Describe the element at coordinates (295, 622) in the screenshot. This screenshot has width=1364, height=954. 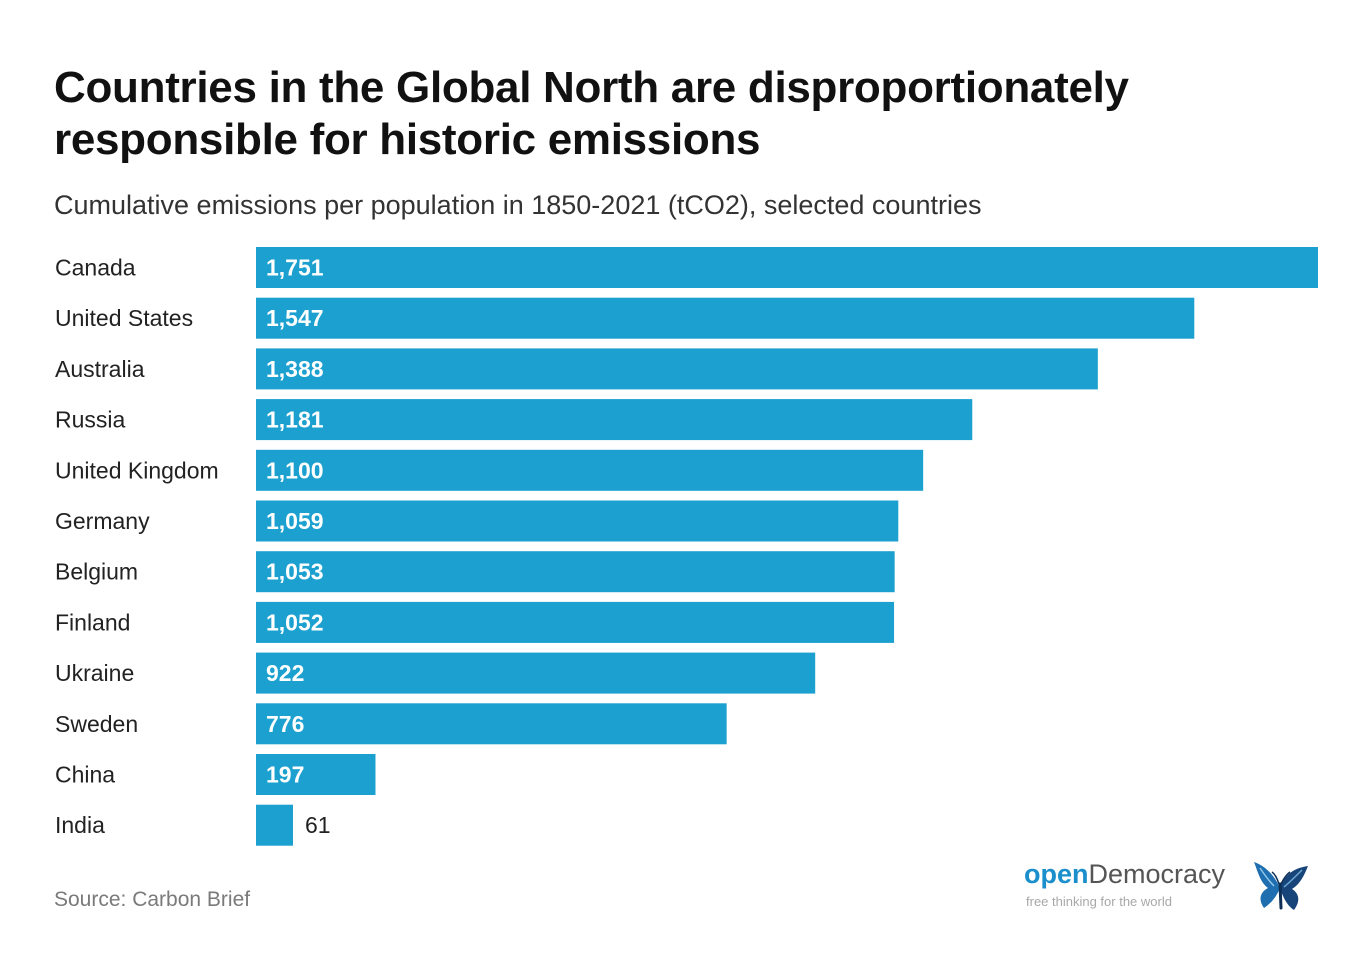
I see `value-label-finland: 1,052` at that location.